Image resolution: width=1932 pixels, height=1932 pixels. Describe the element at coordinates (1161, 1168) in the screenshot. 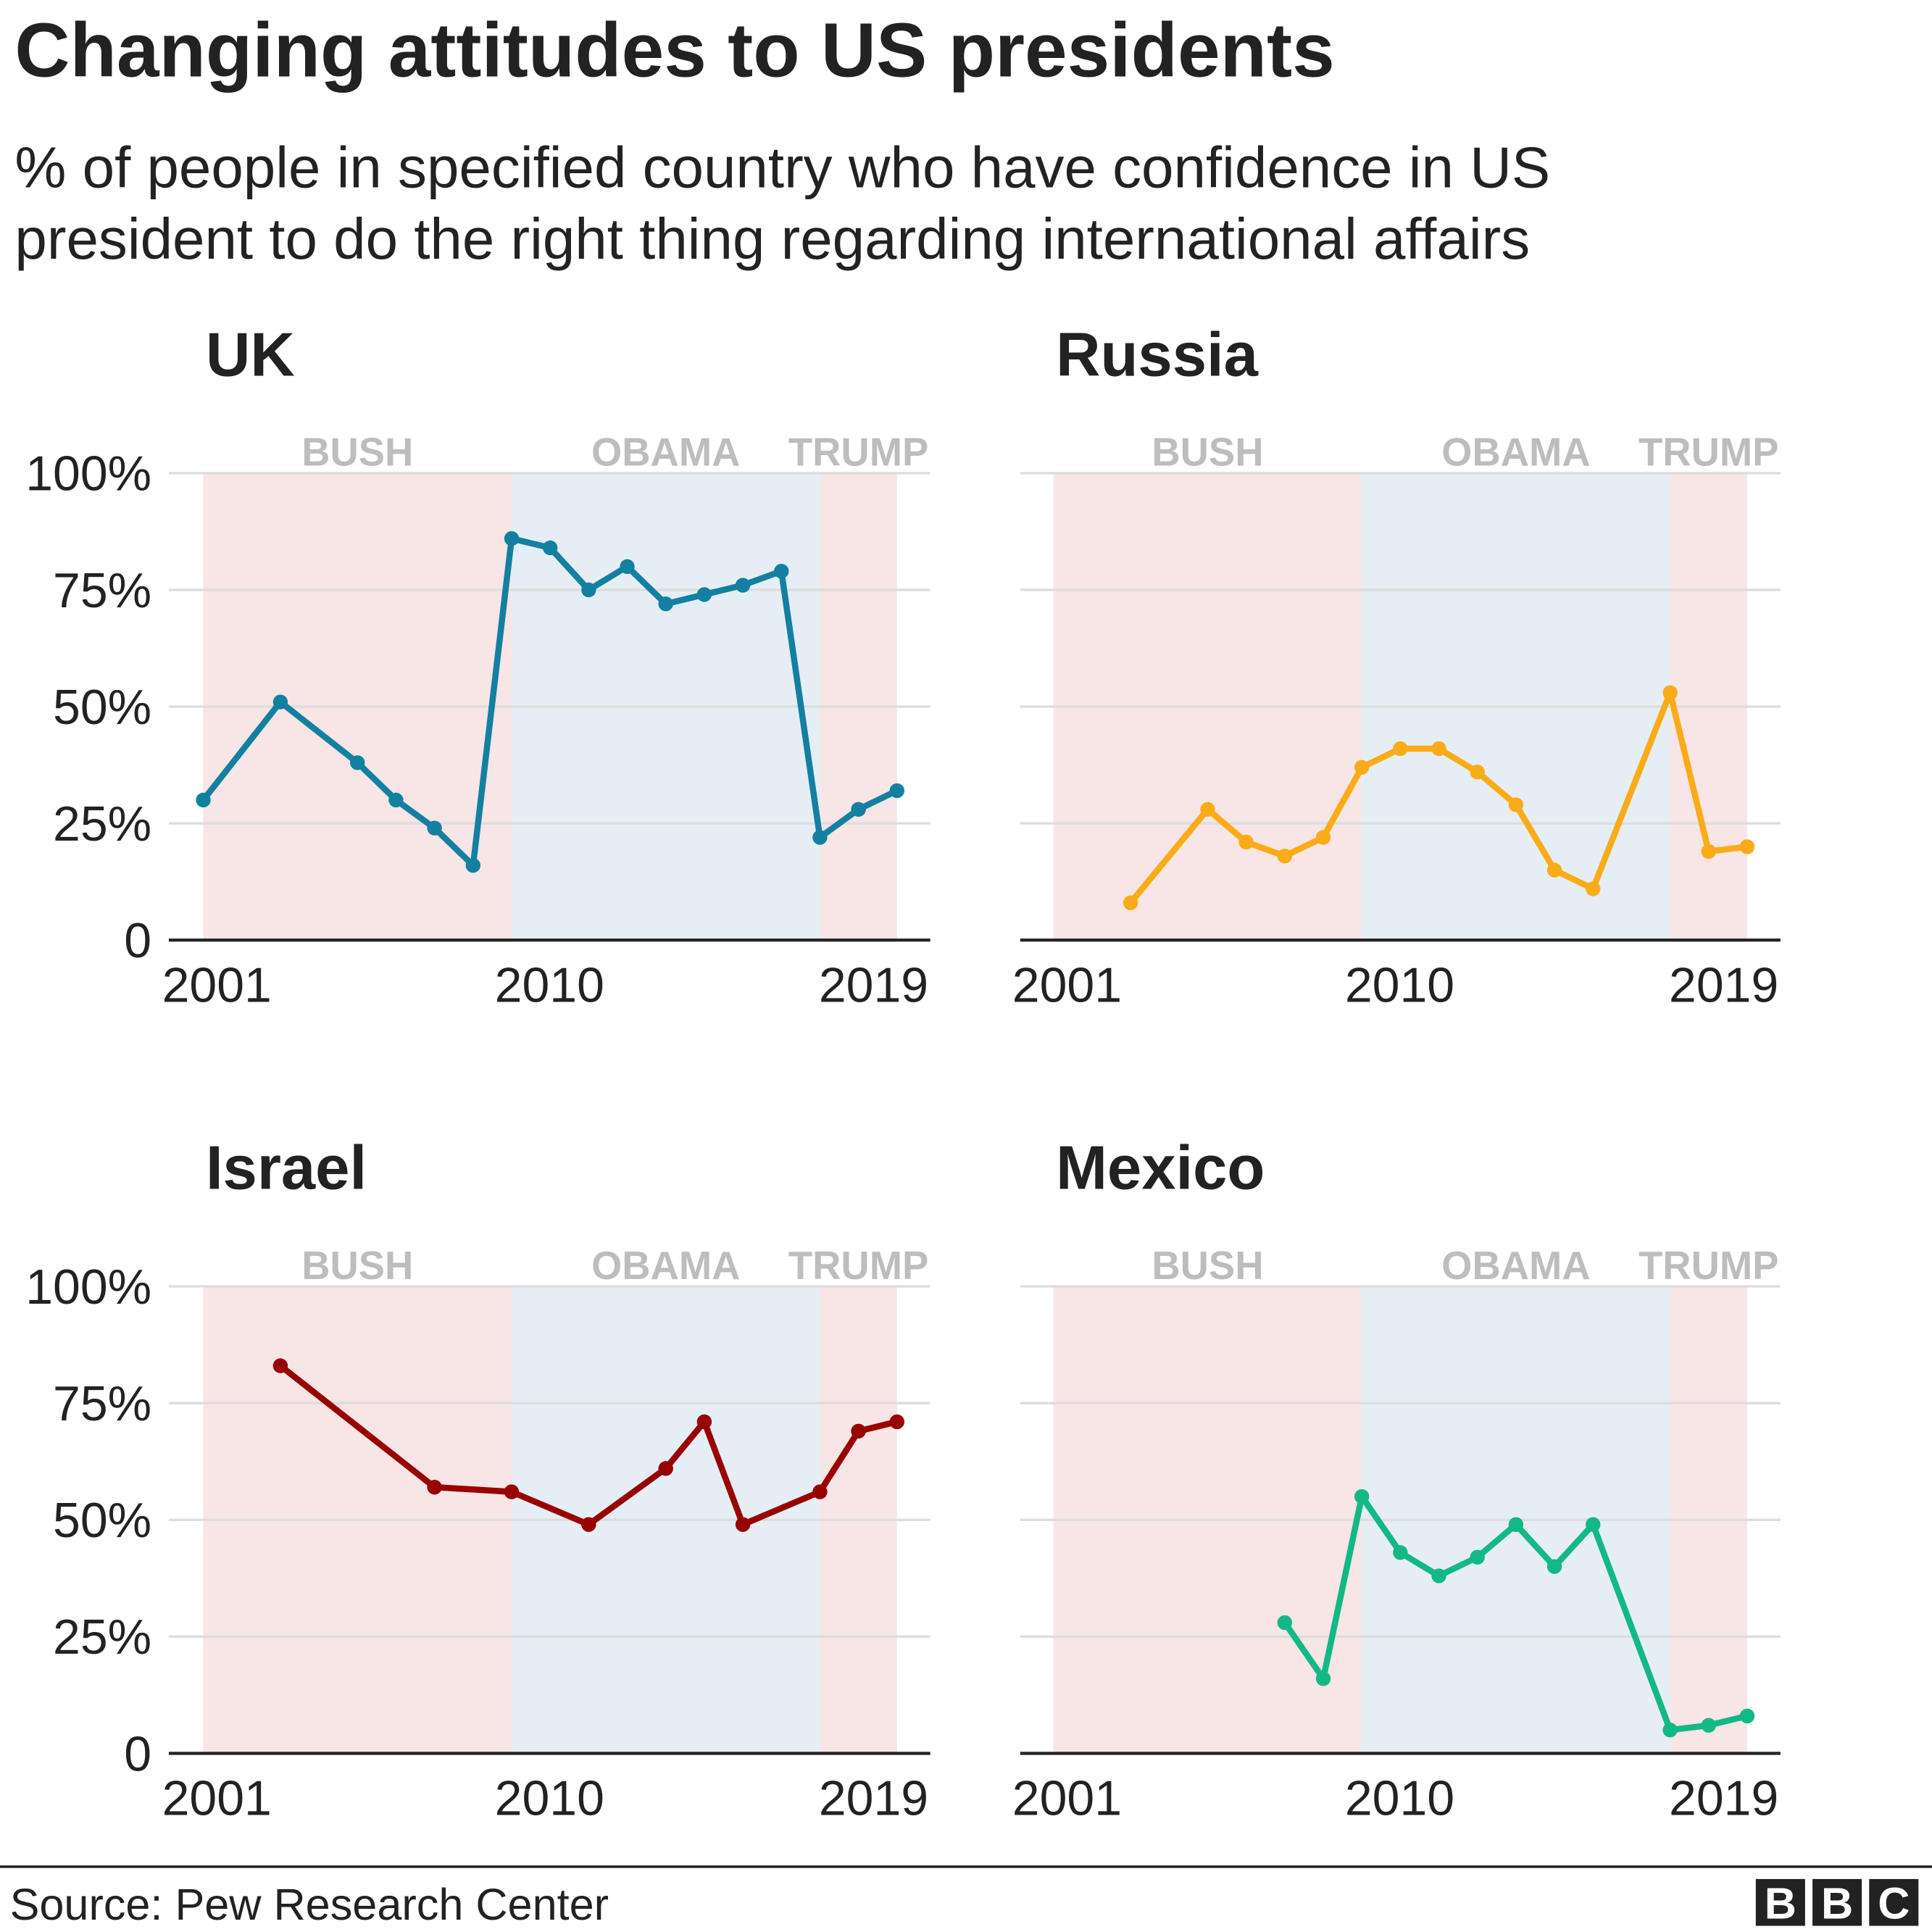

I see `panel-title: Mexico` at that location.